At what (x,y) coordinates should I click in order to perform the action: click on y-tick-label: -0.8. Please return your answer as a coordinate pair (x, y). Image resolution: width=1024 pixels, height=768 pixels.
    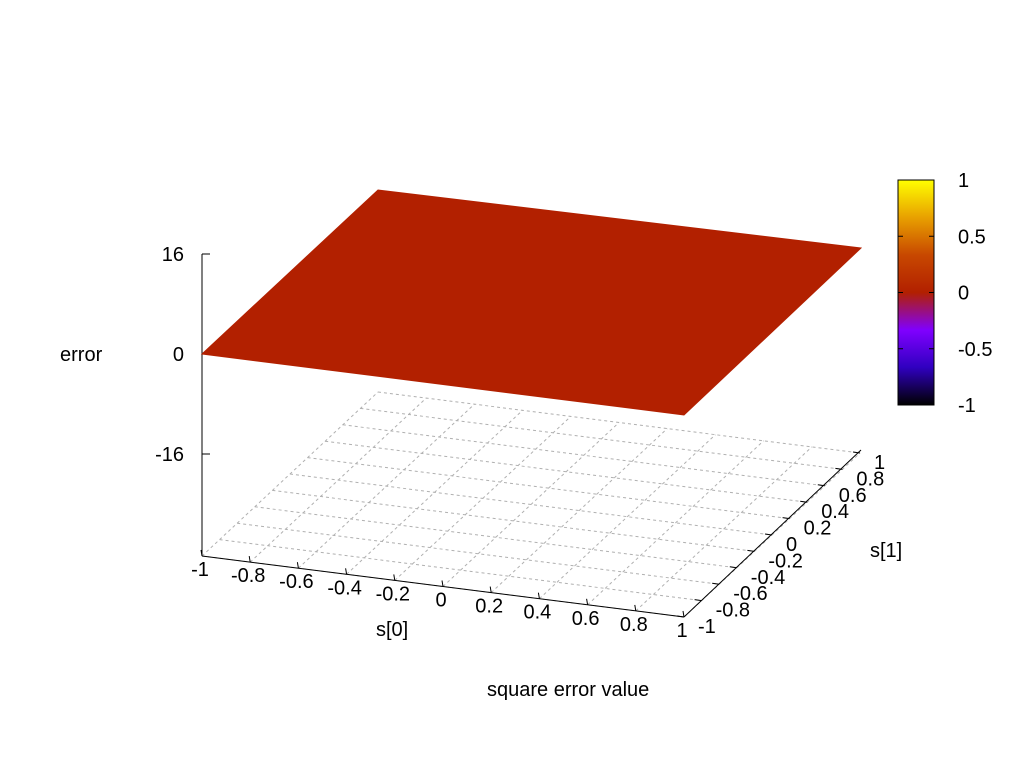
    Looking at the image, I should click on (733, 611).